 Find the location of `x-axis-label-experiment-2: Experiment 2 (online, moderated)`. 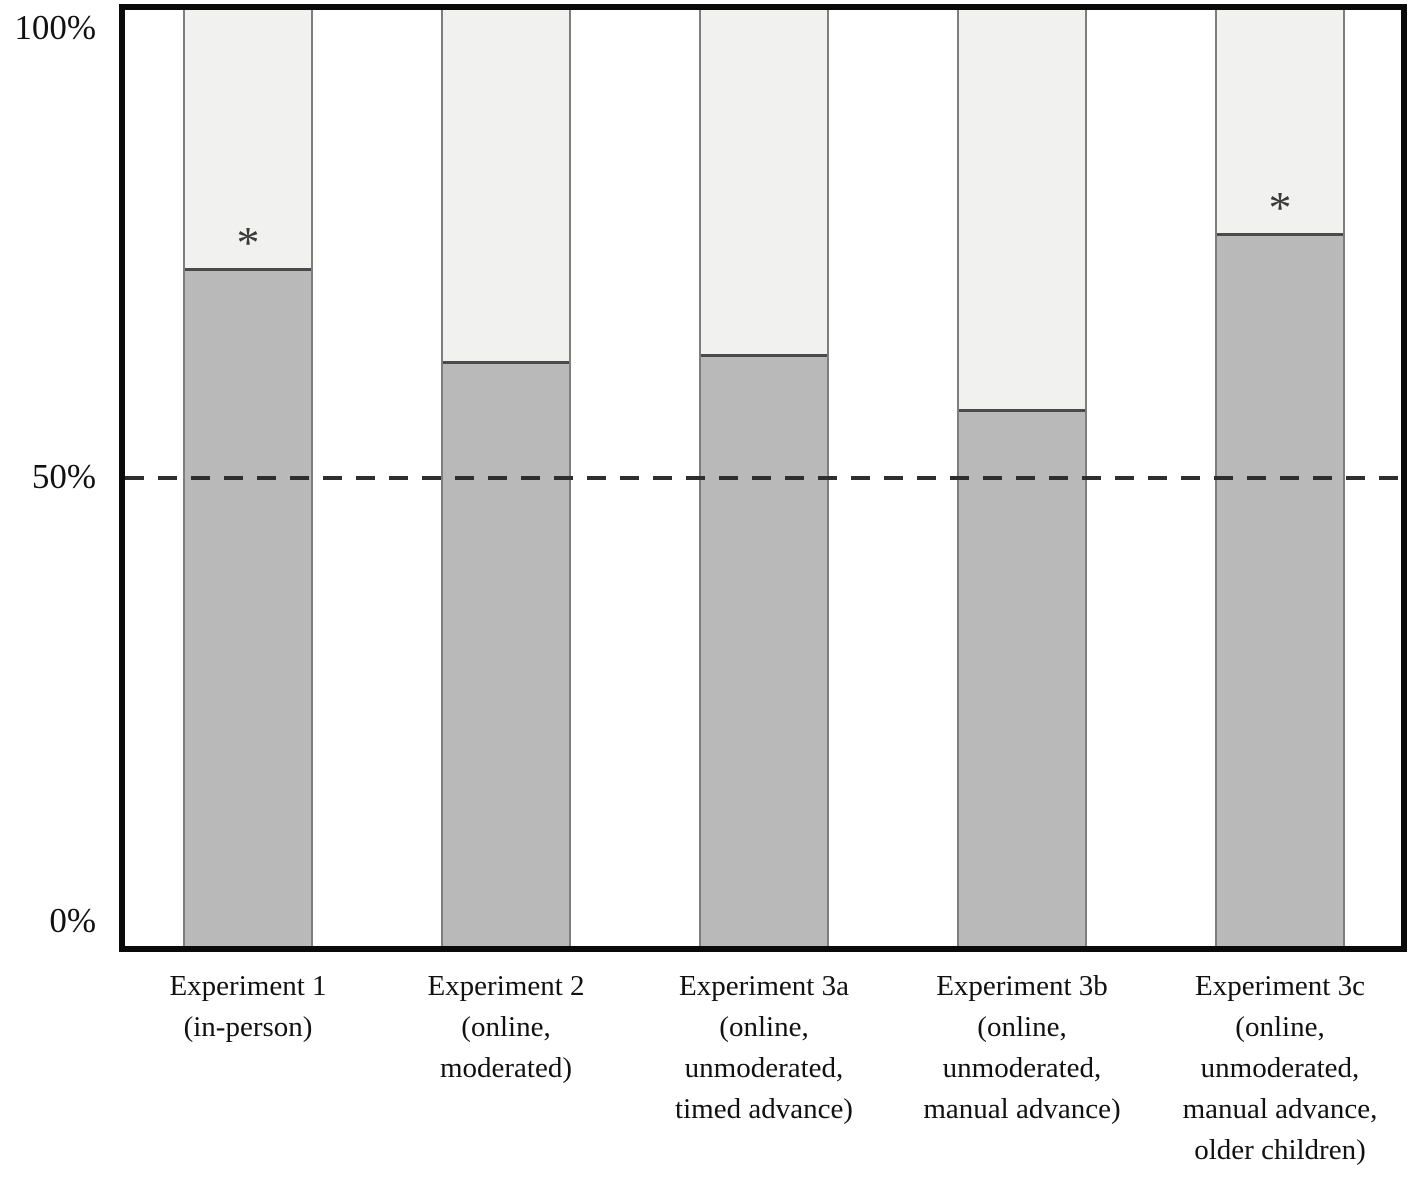

x-axis-label-experiment-2: Experiment 2 (online, moderated) is located at coordinates (506, 1027).